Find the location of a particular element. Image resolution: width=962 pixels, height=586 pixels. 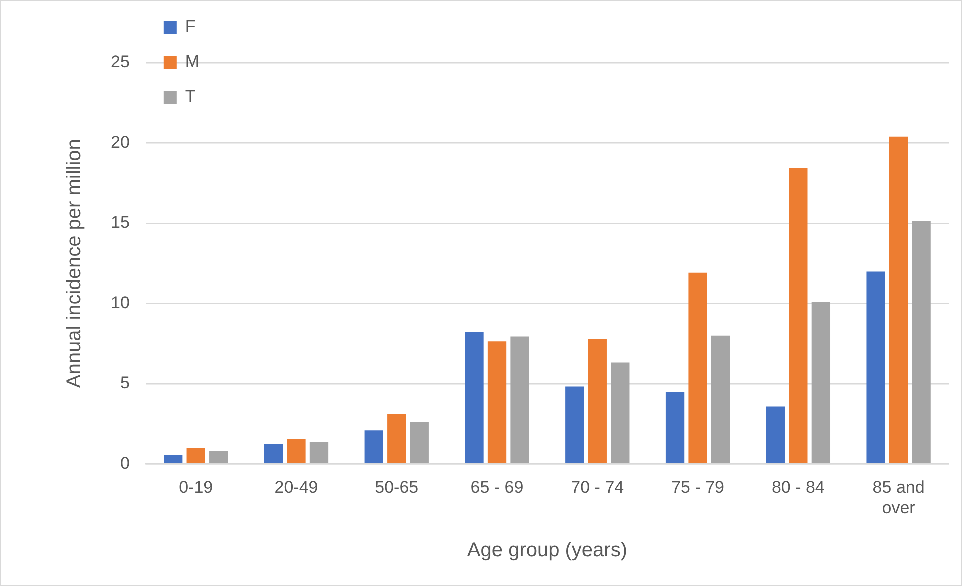

y-tick-label: 20 is located at coordinates (120, 142).